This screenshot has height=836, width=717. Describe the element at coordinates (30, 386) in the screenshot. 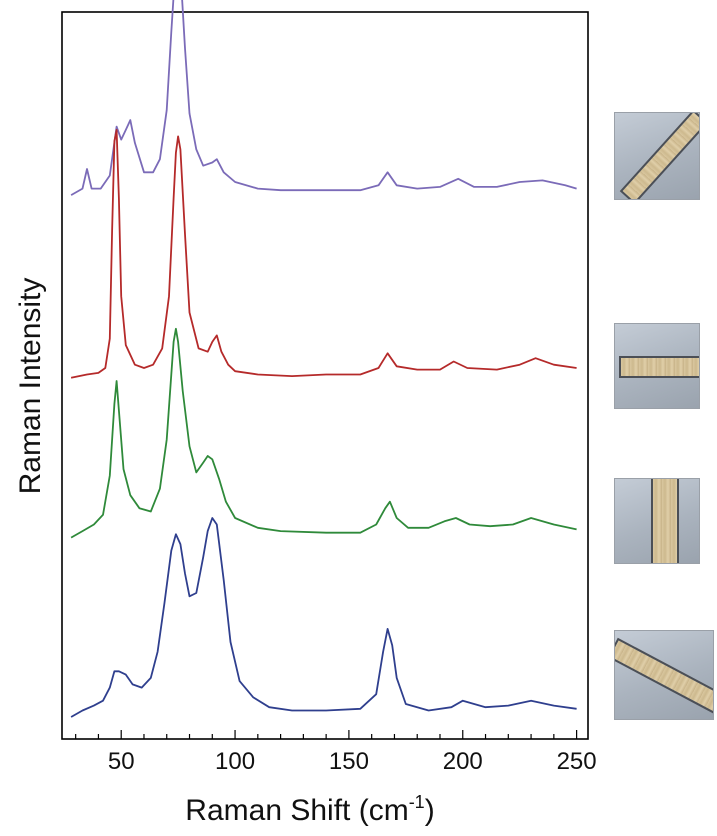

I see `y-axis-title: Raman Intensity` at that location.